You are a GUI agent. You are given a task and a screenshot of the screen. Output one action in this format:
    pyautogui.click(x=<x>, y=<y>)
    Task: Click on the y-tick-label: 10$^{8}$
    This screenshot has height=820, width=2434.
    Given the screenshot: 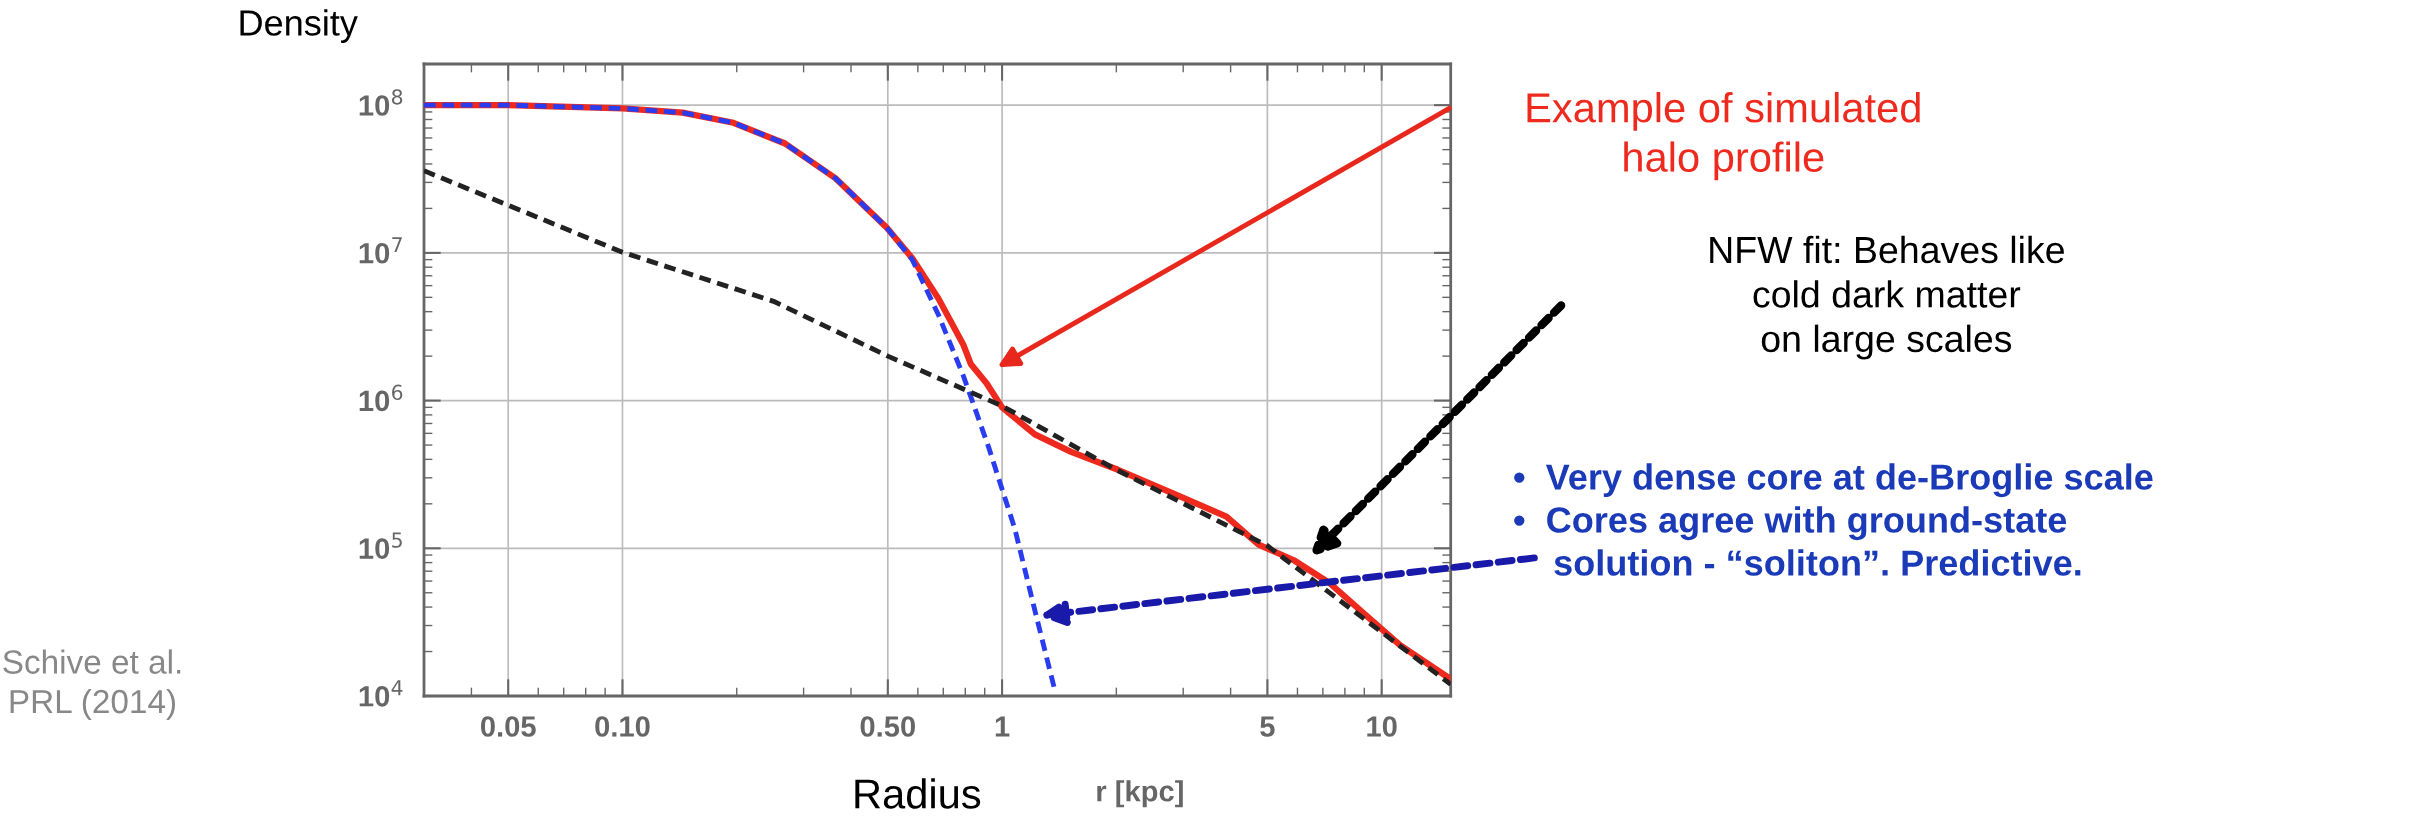 What is the action you would take?
    pyautogui.click(x=381, y=102)
    